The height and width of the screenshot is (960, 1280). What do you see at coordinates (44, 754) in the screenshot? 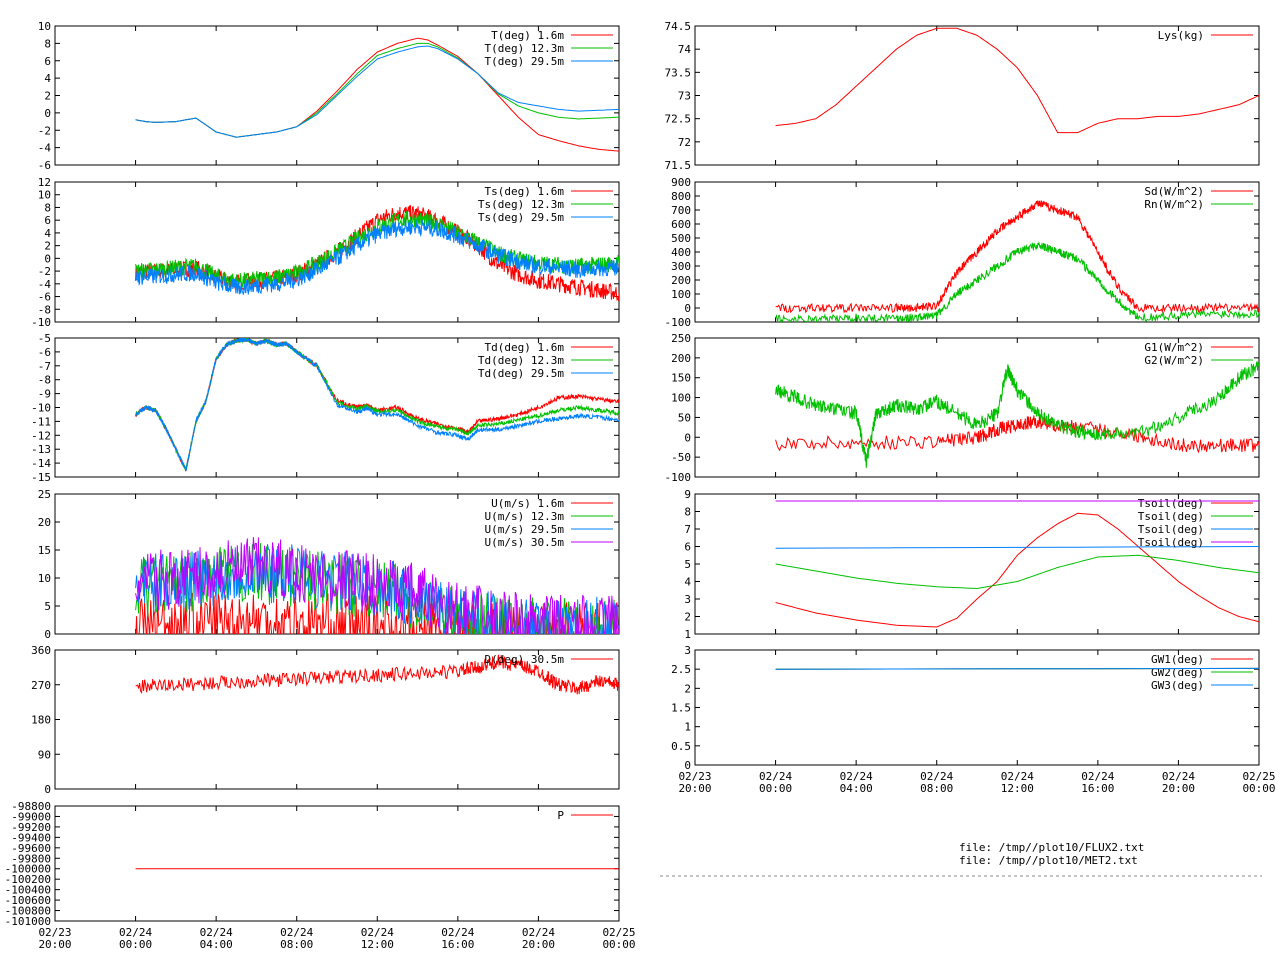
I see `y-tick-label: 90` at bounding box center [44, 754].